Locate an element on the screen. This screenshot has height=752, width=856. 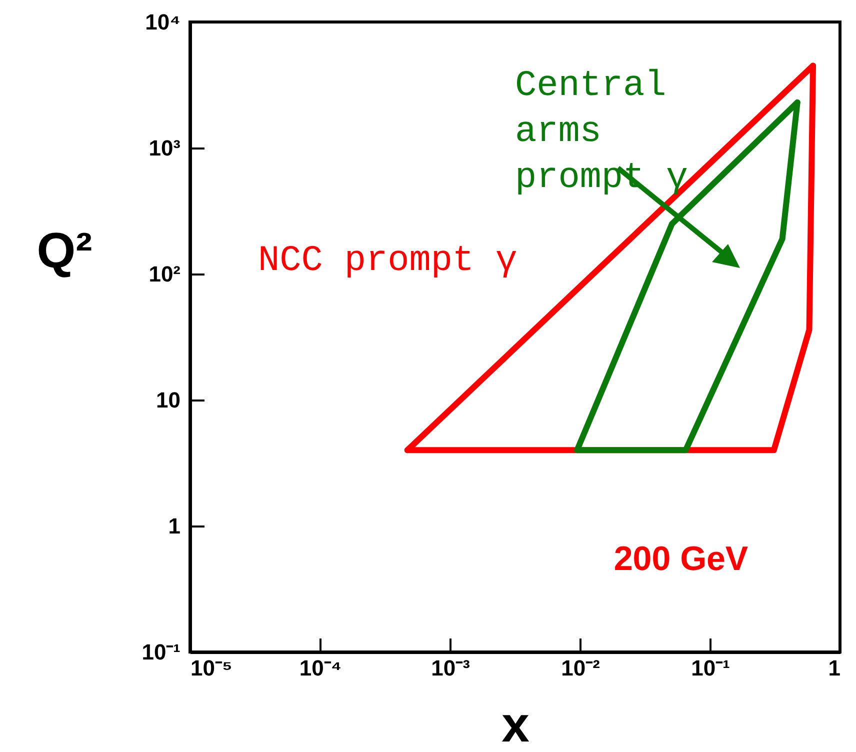
x-axis-title: x is located at coordinates (516, 724).